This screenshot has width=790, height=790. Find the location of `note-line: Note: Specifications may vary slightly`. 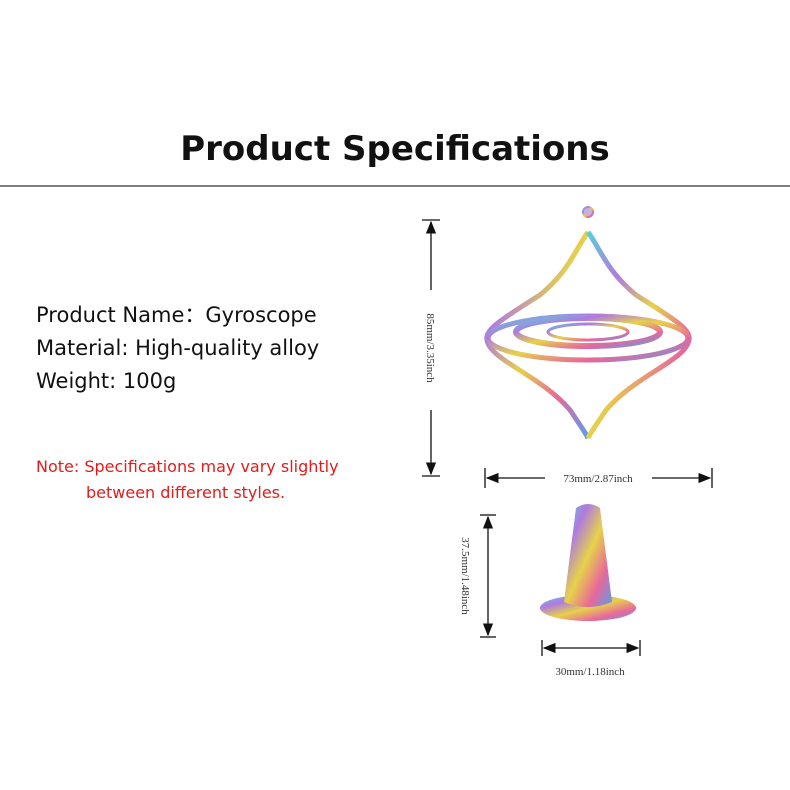

note-line: Note: Specifications may vary slightly is located at coordinates (187, 466).